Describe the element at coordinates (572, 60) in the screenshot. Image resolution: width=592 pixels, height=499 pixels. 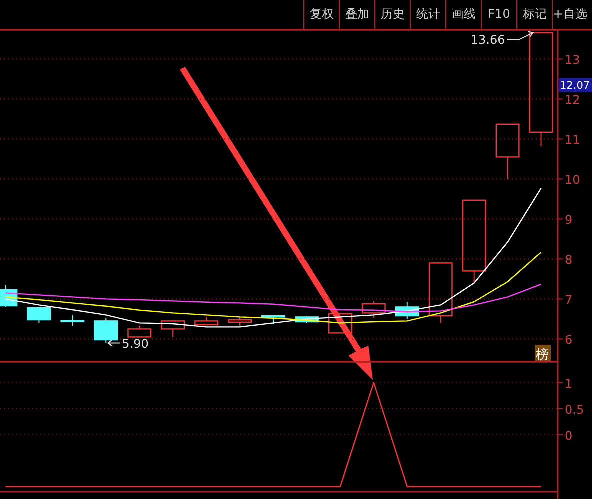
I see `y-tick-label: 13` at that location.